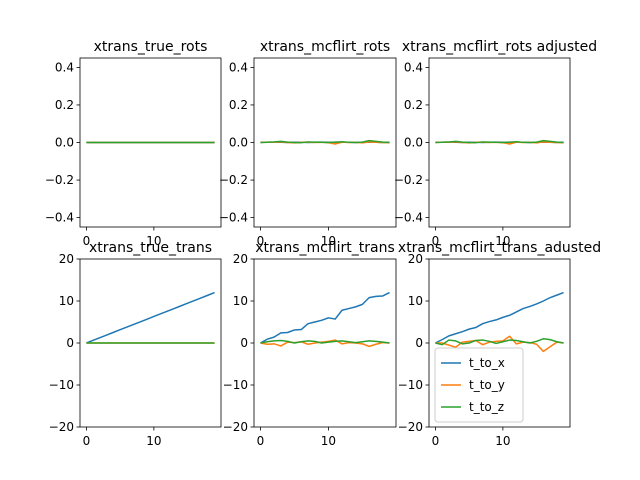 Image resolution: width=640 pixels, height=480 pixels. I want to click on subplot-2: xtrans_mcflirt_rots 0 10 −0.4 −0.2 0.0 0.2 0.4, so click(308, 143).